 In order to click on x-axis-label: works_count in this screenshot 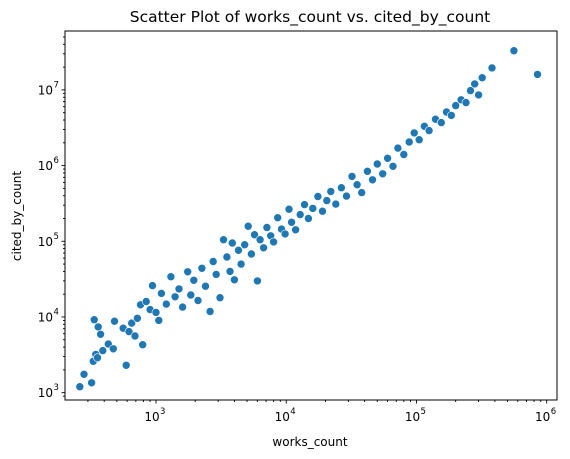, I will do `click(309, 442)`.